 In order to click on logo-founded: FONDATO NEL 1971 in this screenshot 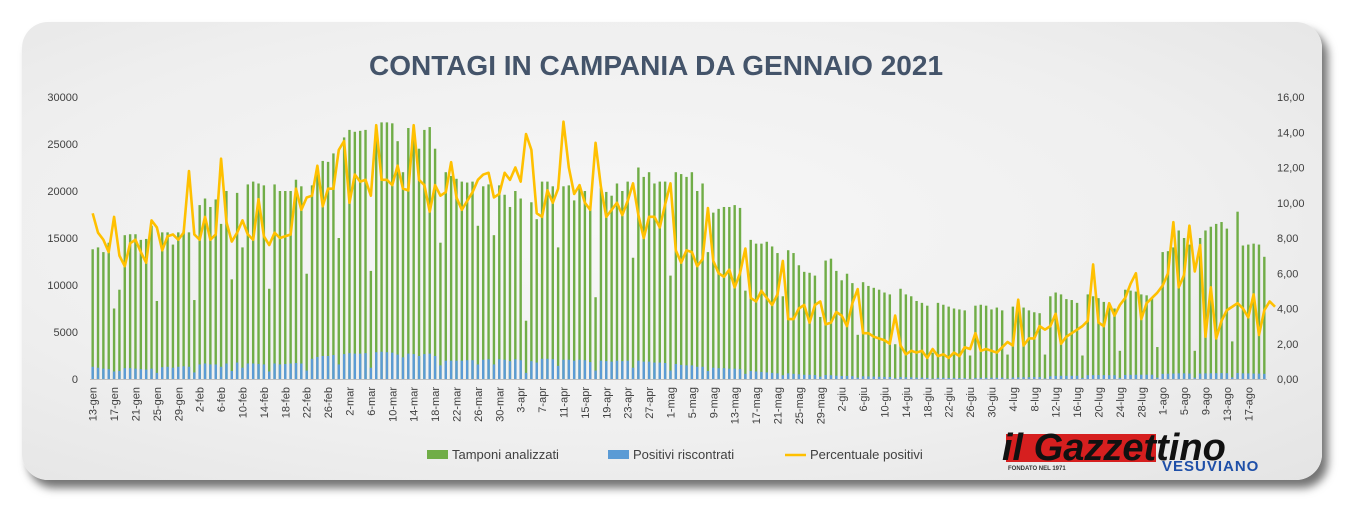, I will do `click(1037, 469)`.